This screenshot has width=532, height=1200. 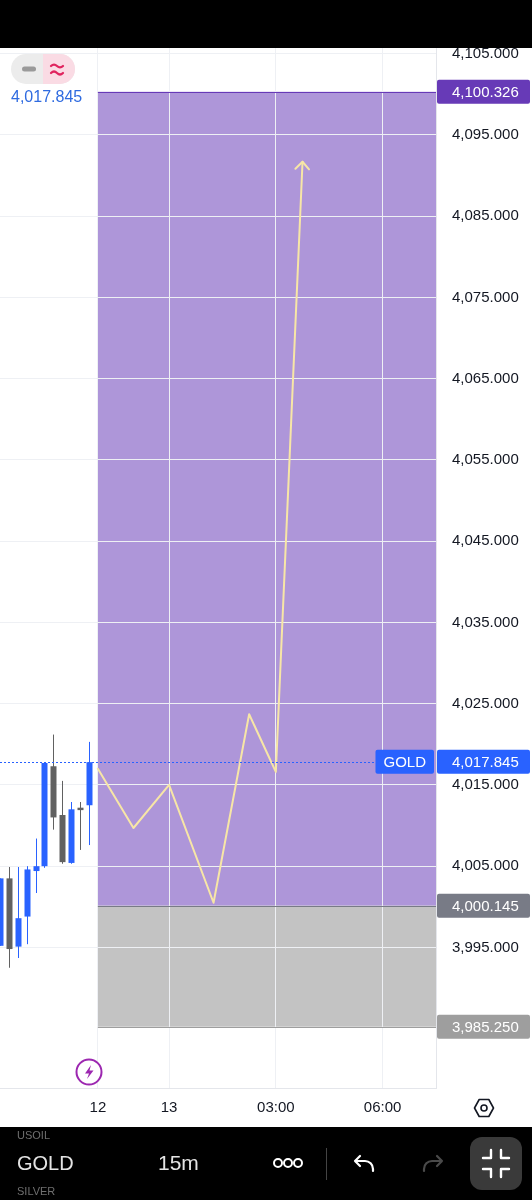 I want to click on toolbar: USOIL GOLD SILVER 15m, so click(x=266, y=1163).